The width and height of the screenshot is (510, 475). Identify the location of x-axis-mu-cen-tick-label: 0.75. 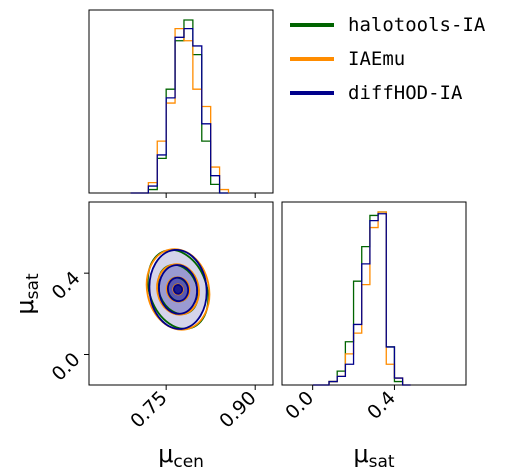
(148, 409).